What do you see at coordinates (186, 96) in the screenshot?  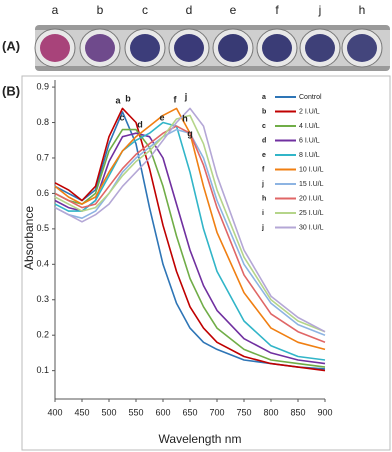 I see `annotation: j` at bounding box center [186, 96].